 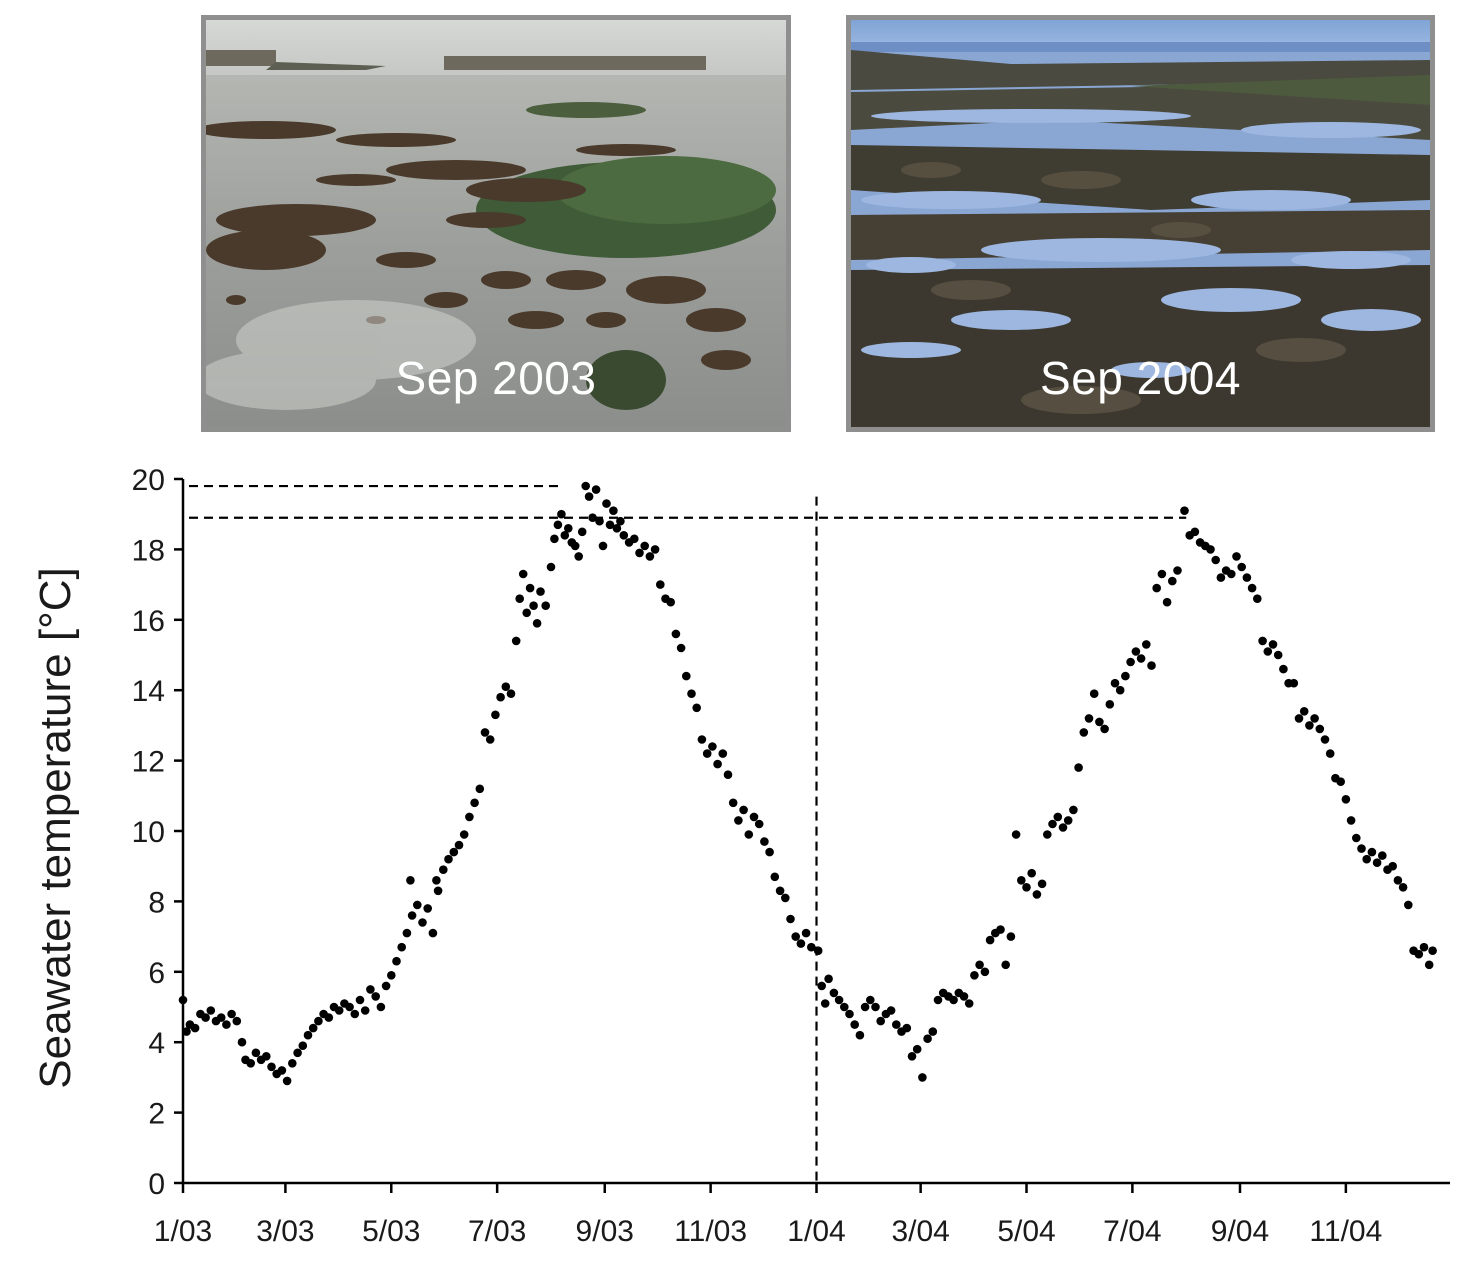 I want to click on x-tick-label: 5/03, so click(x=391, y=1231).